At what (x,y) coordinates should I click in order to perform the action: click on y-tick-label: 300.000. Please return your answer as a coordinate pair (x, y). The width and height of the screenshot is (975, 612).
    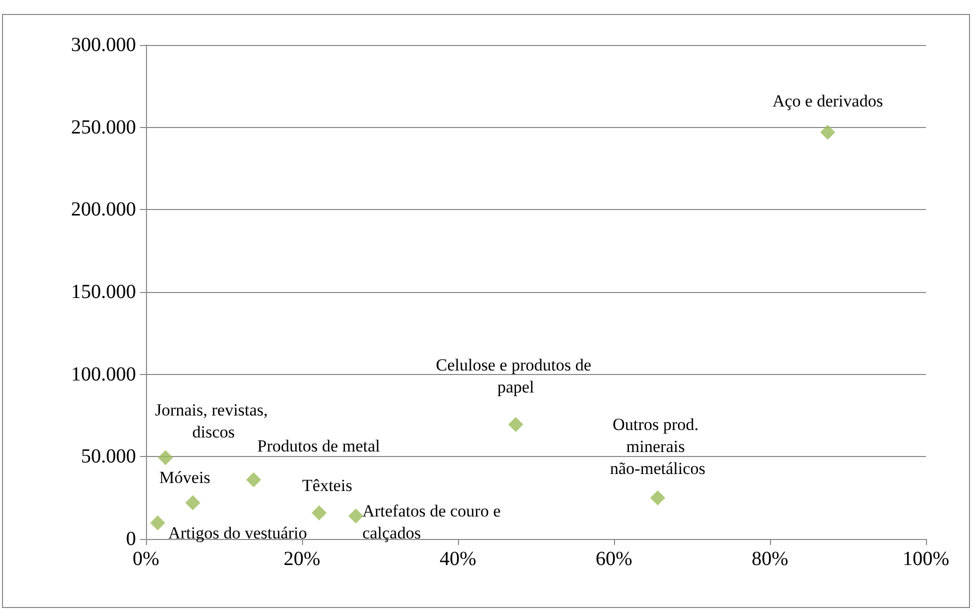
    Looking at the image, I should click on (103, 45).